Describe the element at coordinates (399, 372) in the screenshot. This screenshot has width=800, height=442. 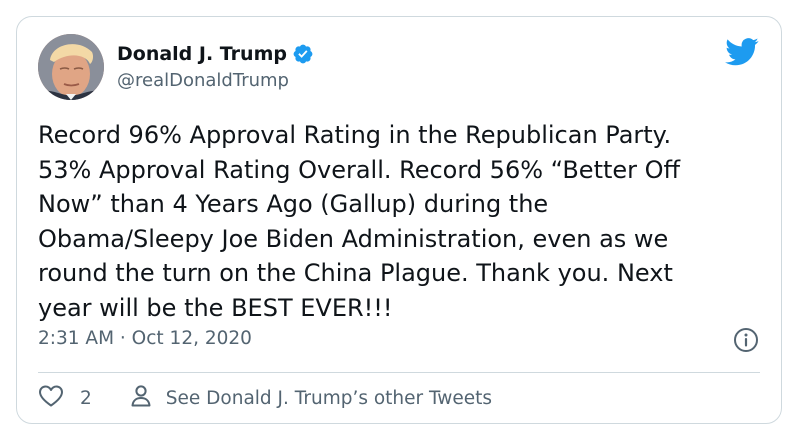
I see `actions-divider` at that location.